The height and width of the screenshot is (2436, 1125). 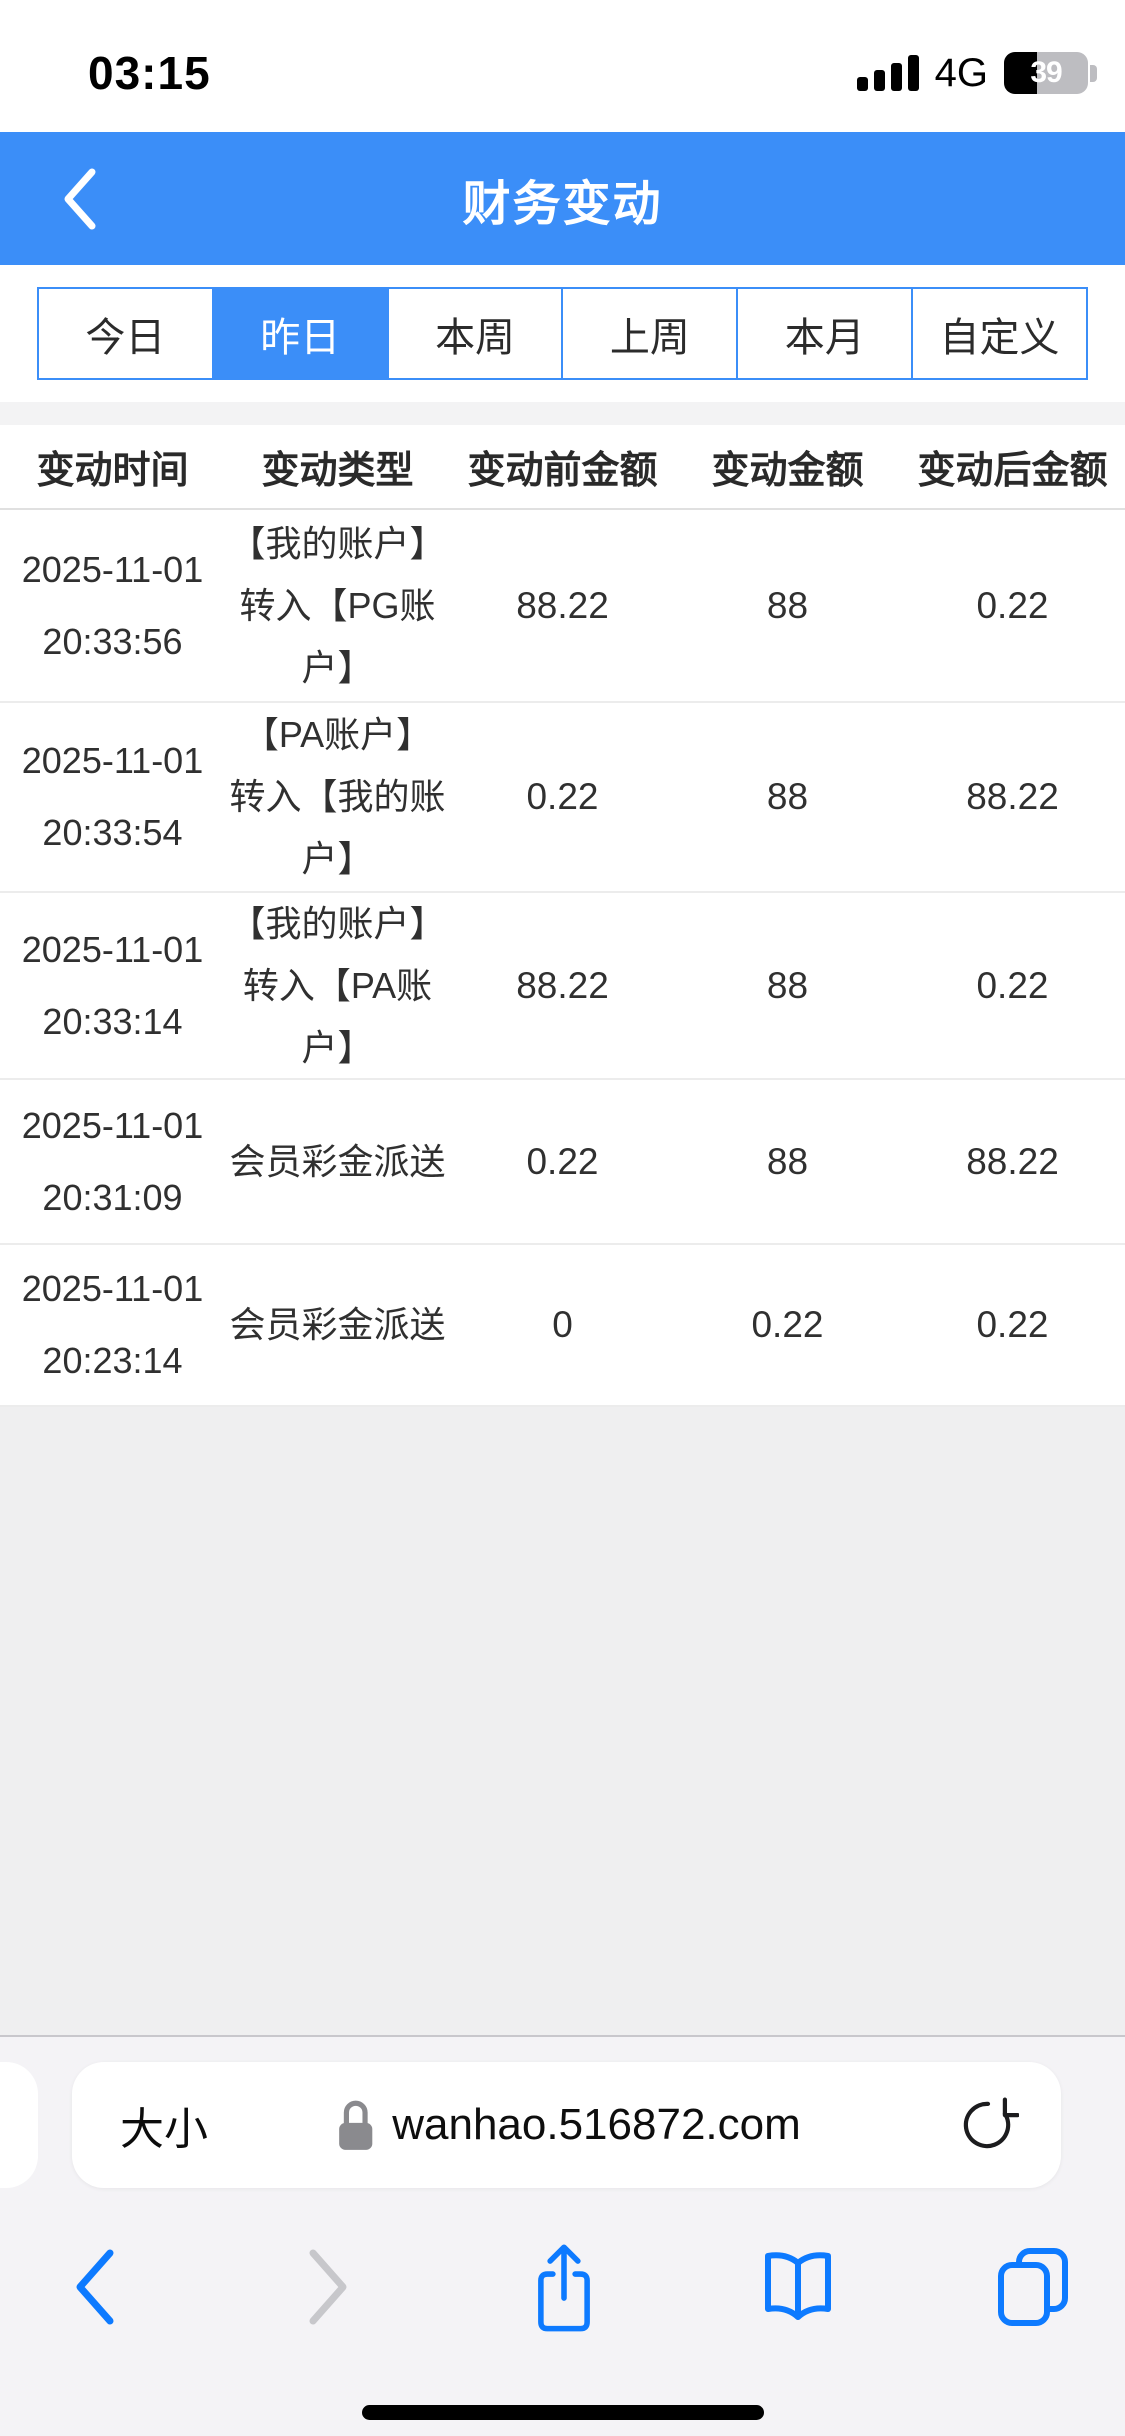 I want to click on col-header-before: 变动前金额, so click(x=562, y=471).